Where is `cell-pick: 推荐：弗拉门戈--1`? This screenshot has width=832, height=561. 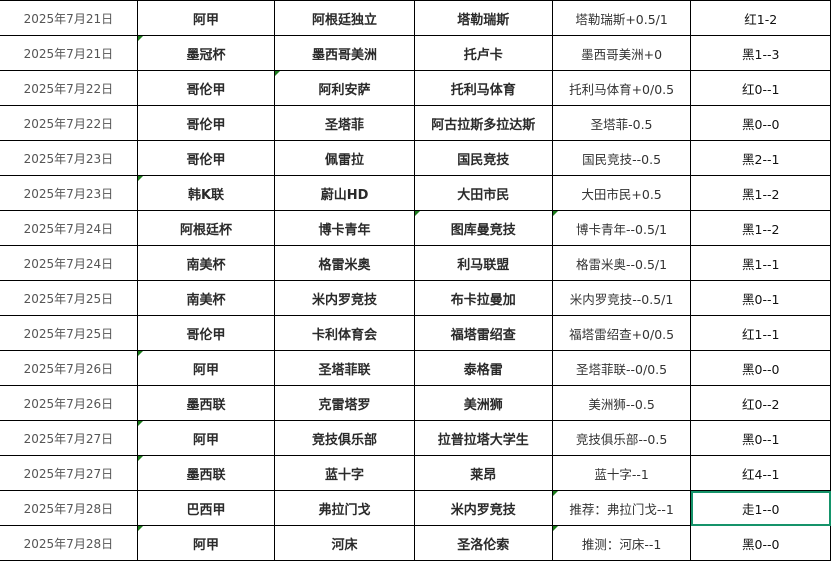 cell-pick: 推荐：弗拉门戈--1 is located at coordinates (621, 508).